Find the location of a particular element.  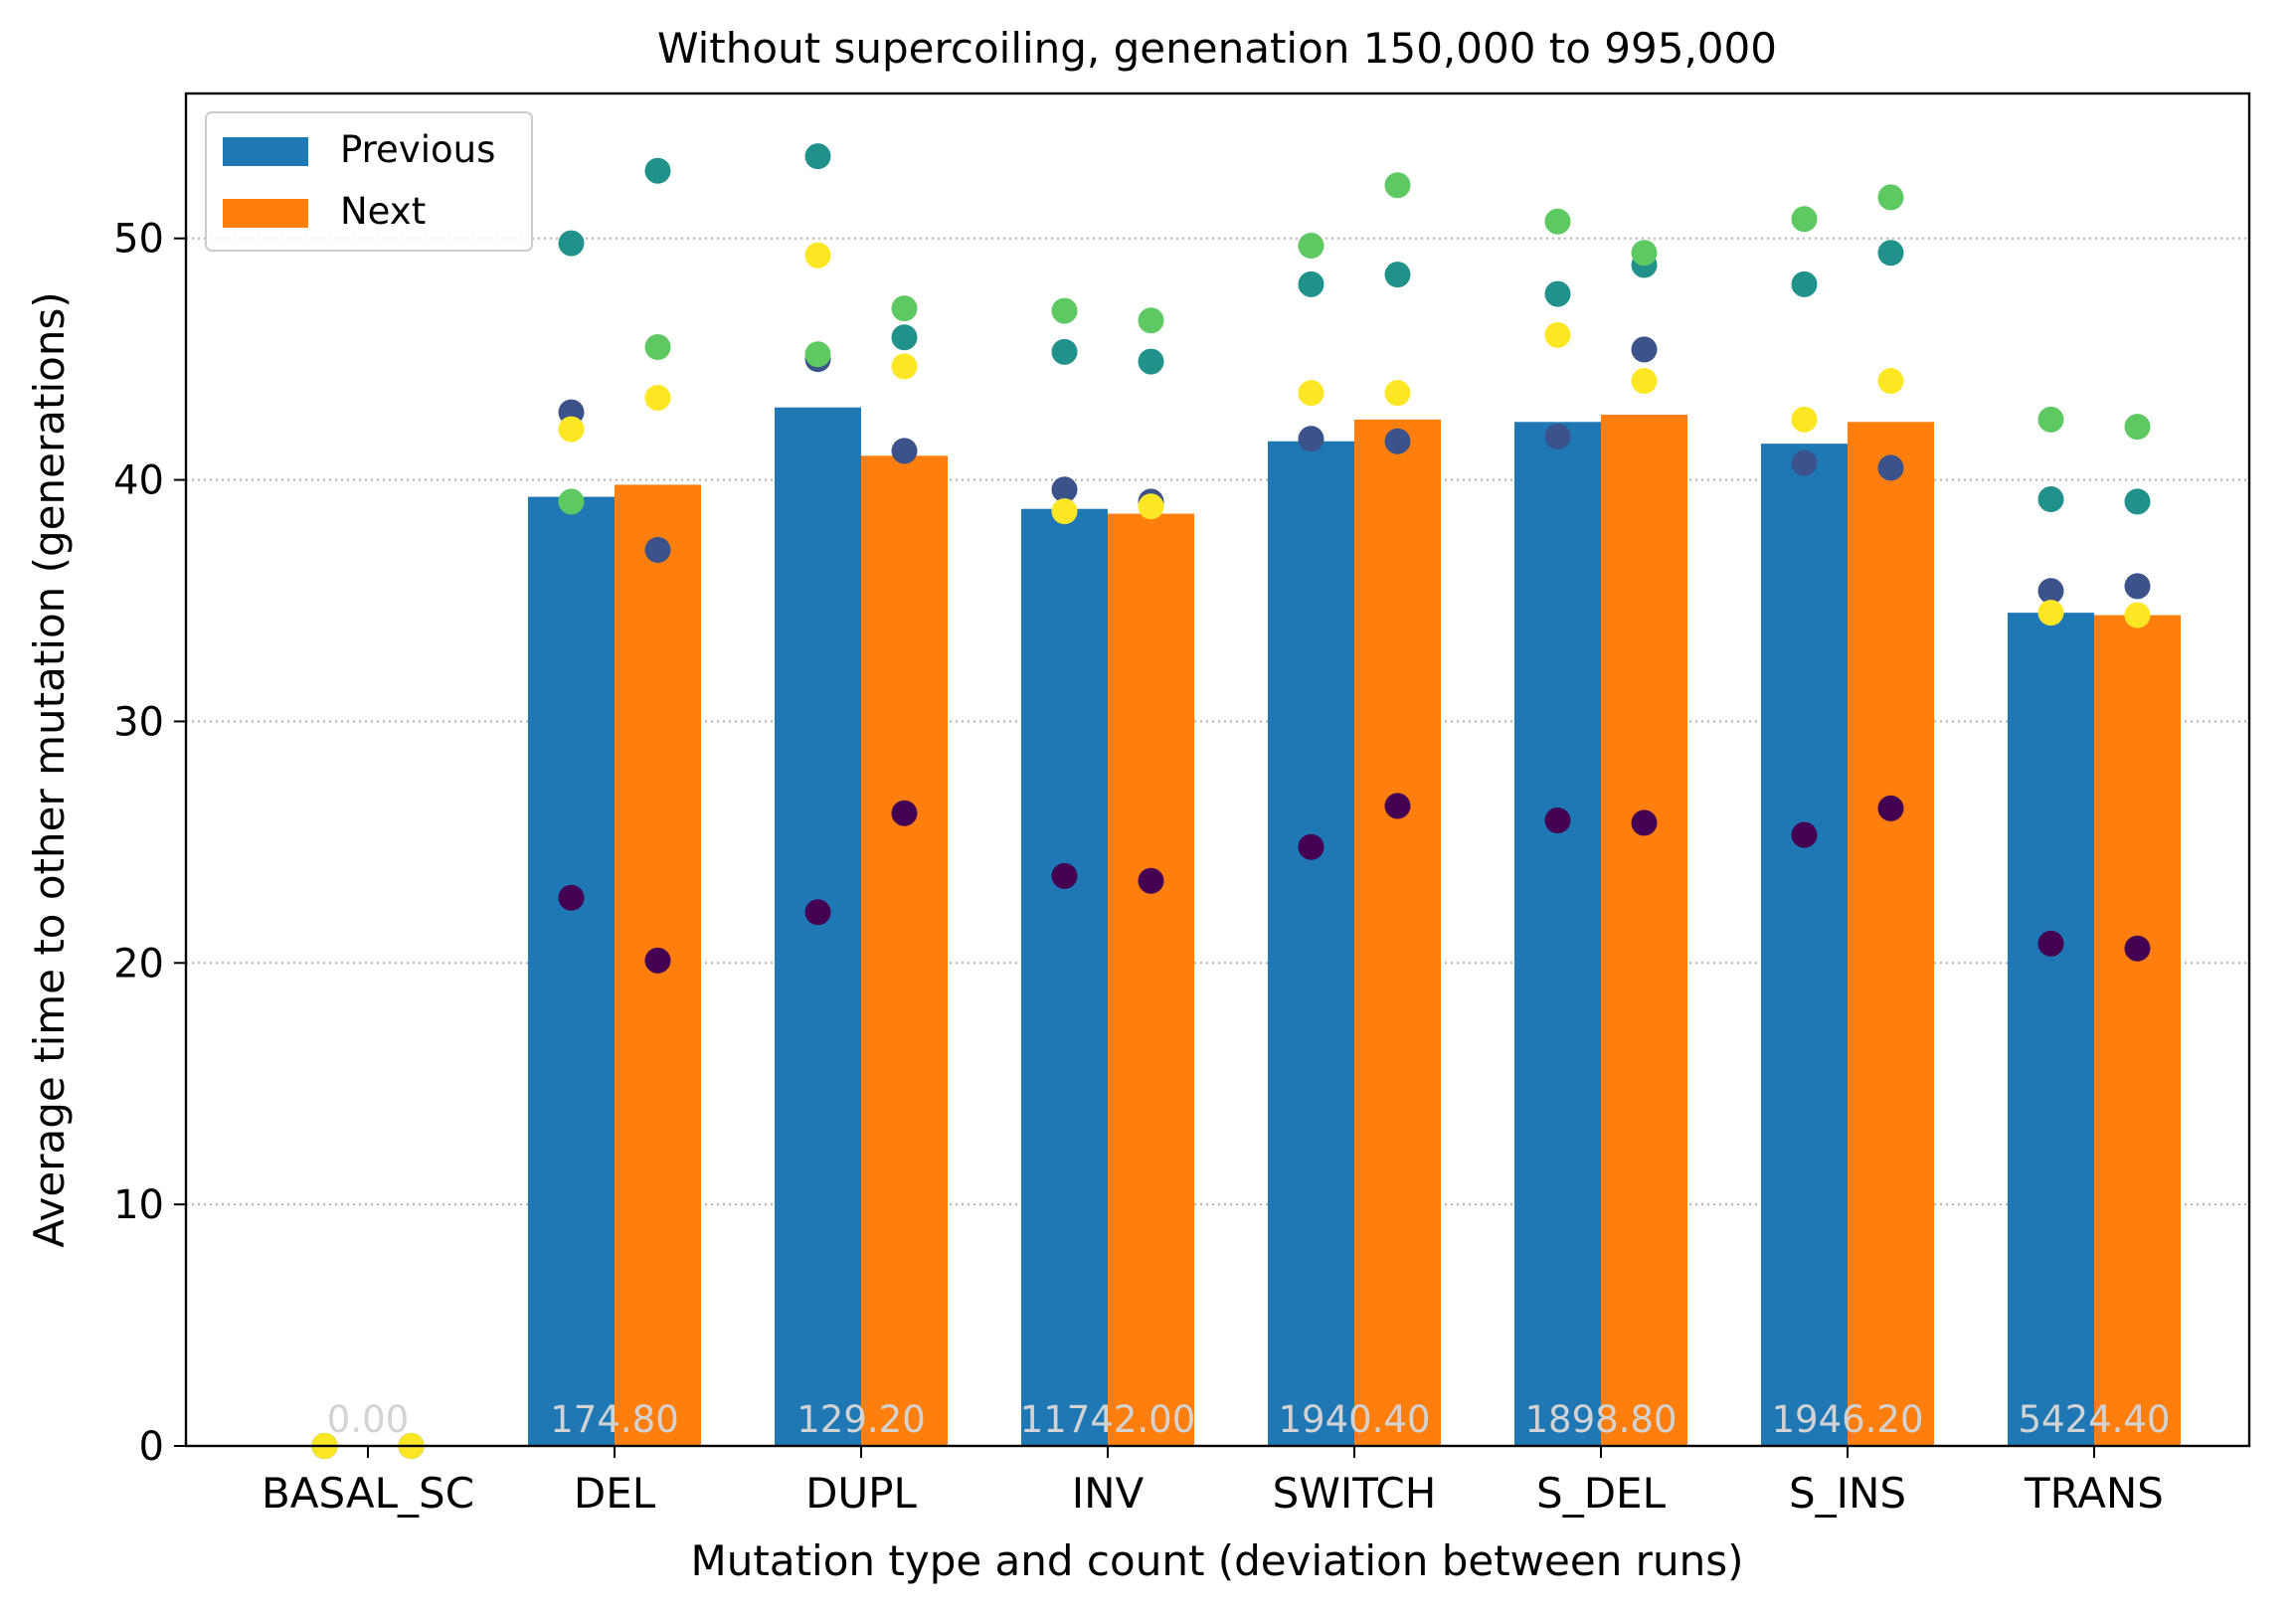

bar-next-trans is located at coordinates (2137, 1031).